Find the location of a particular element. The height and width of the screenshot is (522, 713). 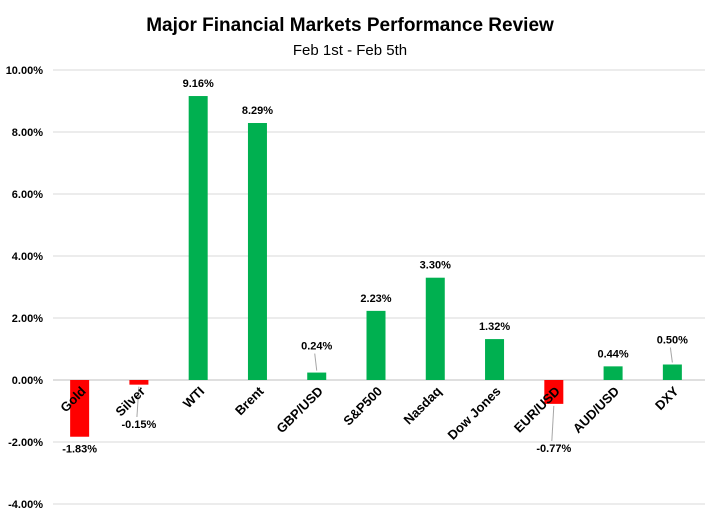

bar-silver is located at coordinates (139, 382).